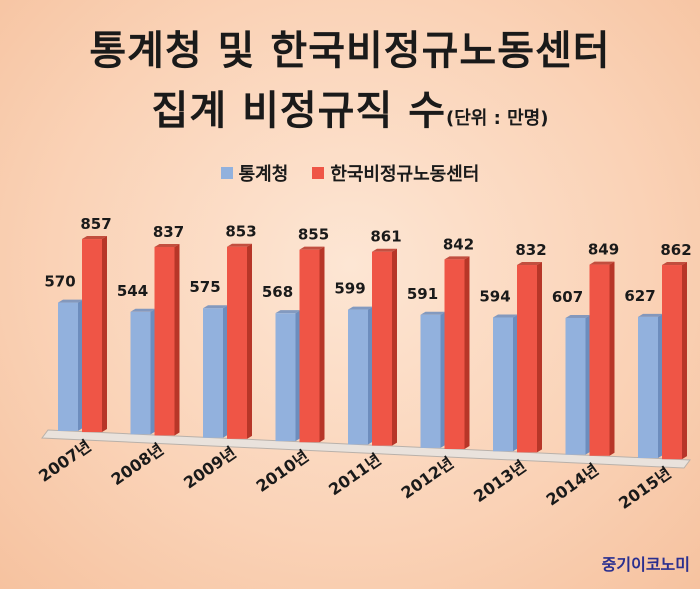 This screenshot has height=589, width=700. I want to click on unit-label: (단위 : 만명), so click(497, 118).